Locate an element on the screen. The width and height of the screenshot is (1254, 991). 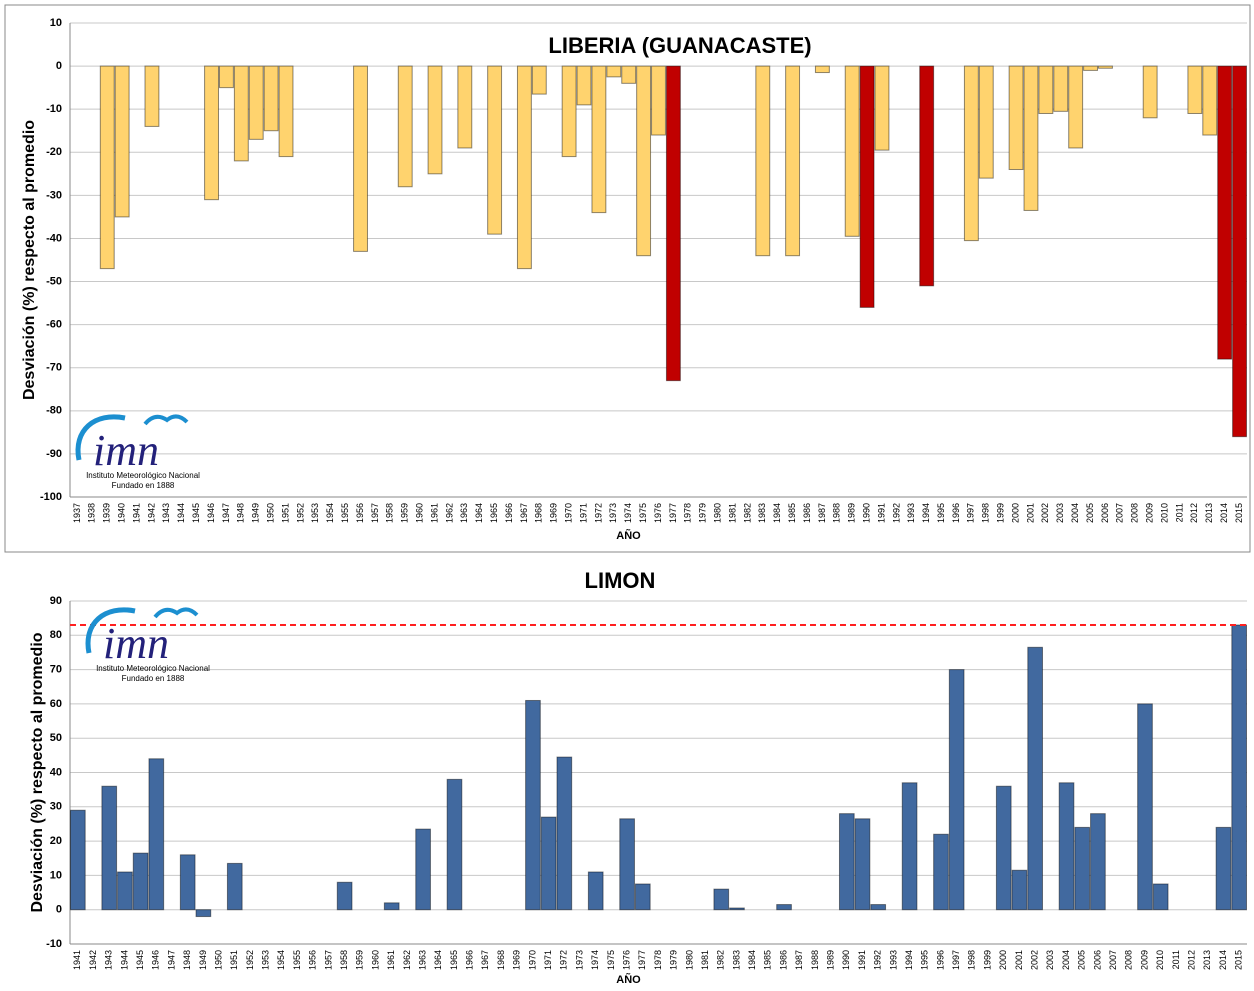
y-tick-label: -30 is located at coordinates (54, 195).